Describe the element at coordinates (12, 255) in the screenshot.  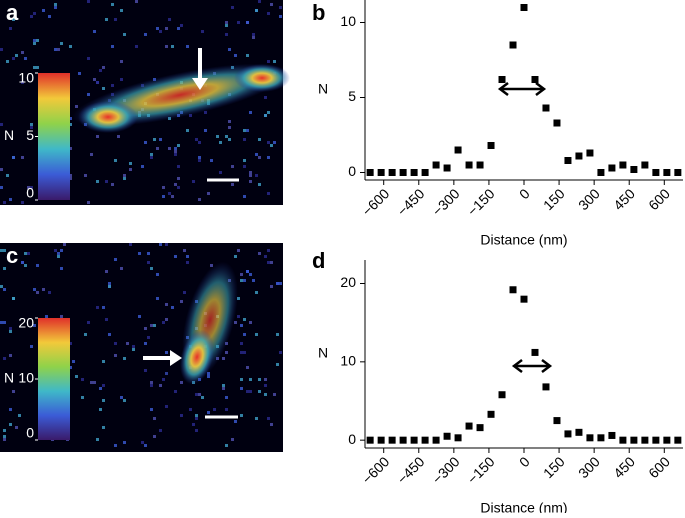
I see `panel-label: c` at that location.